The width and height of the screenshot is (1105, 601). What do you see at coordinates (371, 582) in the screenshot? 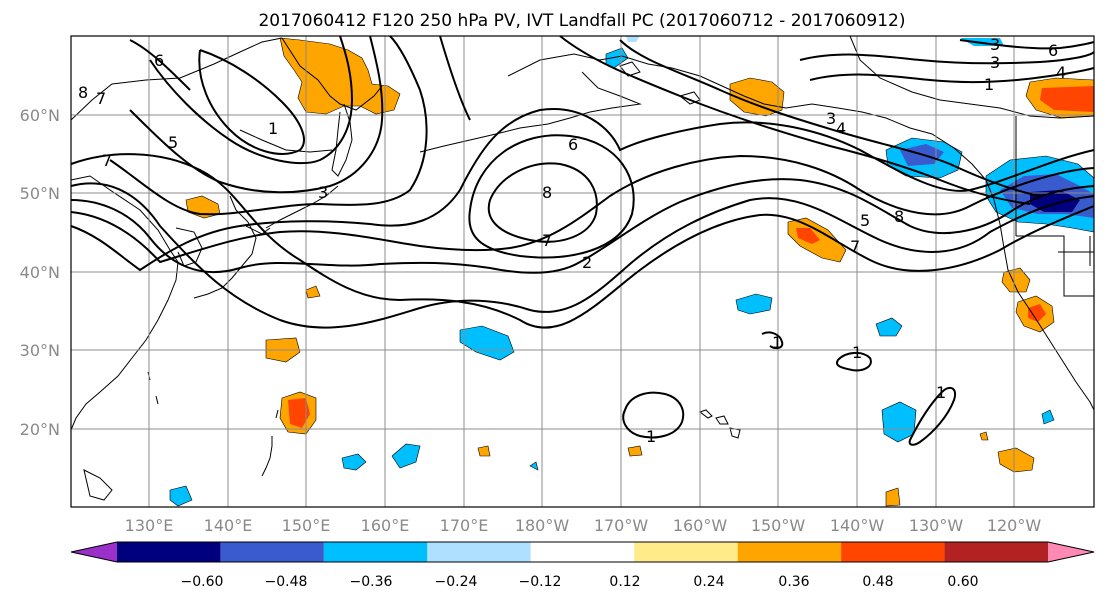
I see `colorbar-tick-label: −0.36` at bounding box center [371, 582].